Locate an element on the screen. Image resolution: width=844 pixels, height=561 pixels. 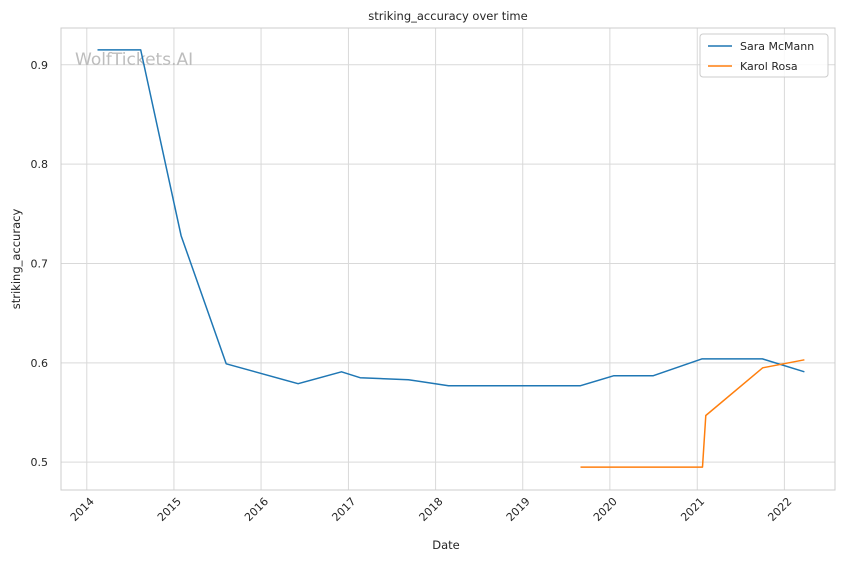
legend: Sara McMann Karol Rosa is located at coordinates (764, 55).